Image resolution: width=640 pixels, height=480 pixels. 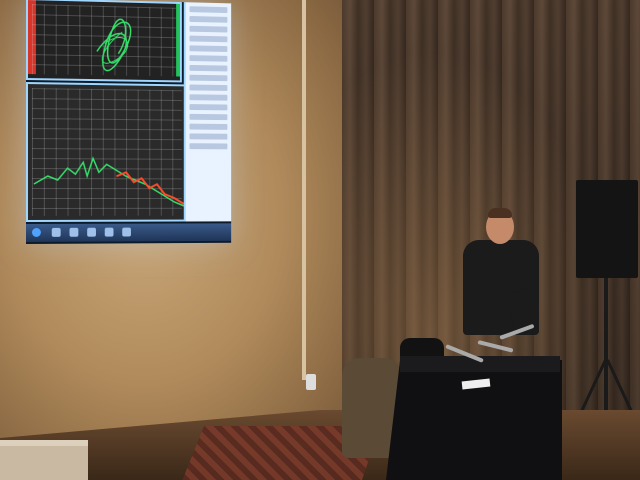 I want to click on spectrum-window, so click(x=107, y=152).